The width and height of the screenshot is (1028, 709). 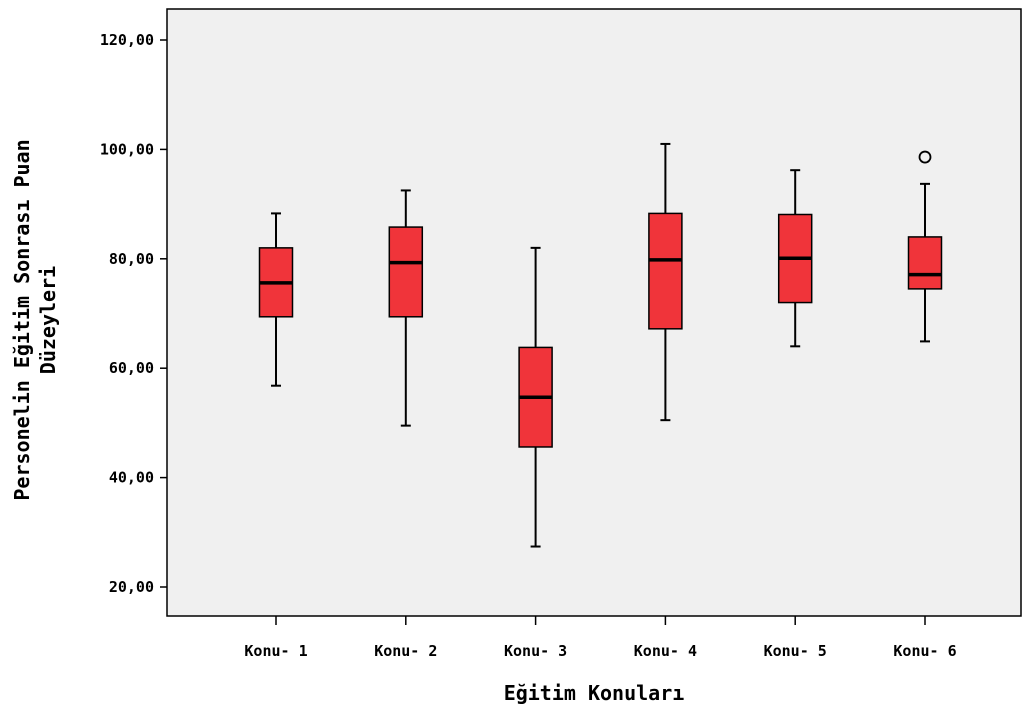 What do you see at coordinates (133, 313) in the screenshot?
I see `y-axis-ticks: 20,00 40,00 60,00 80,00 100,00 120,00` at bounding box center [133, 313].